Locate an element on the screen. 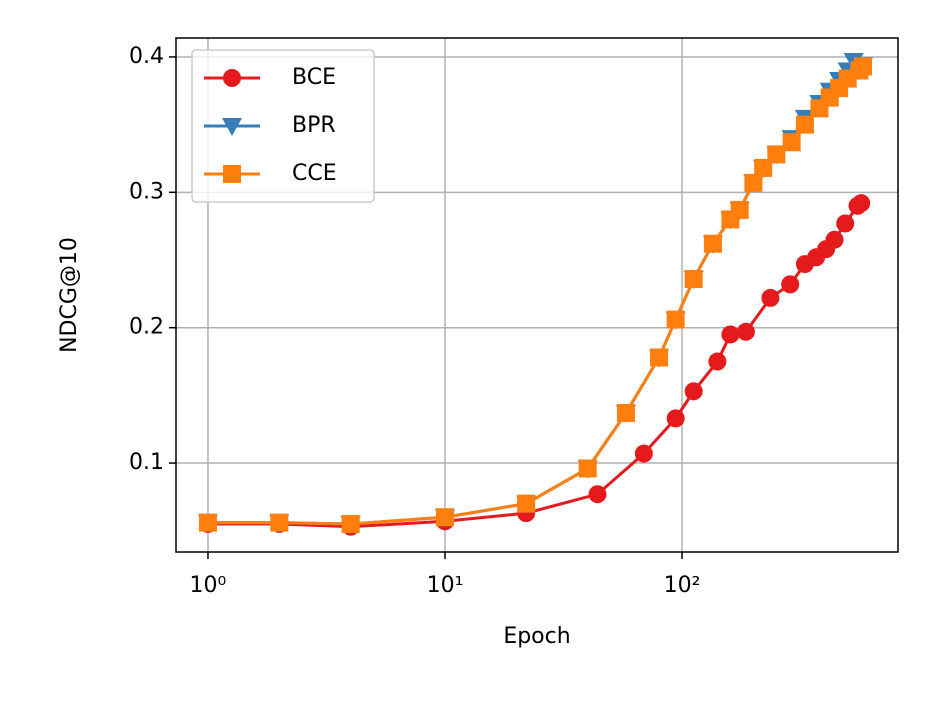 The height and width of the screenshot is (701, 934). x-axis-label: Epoch is located at coordinates (536, 636).